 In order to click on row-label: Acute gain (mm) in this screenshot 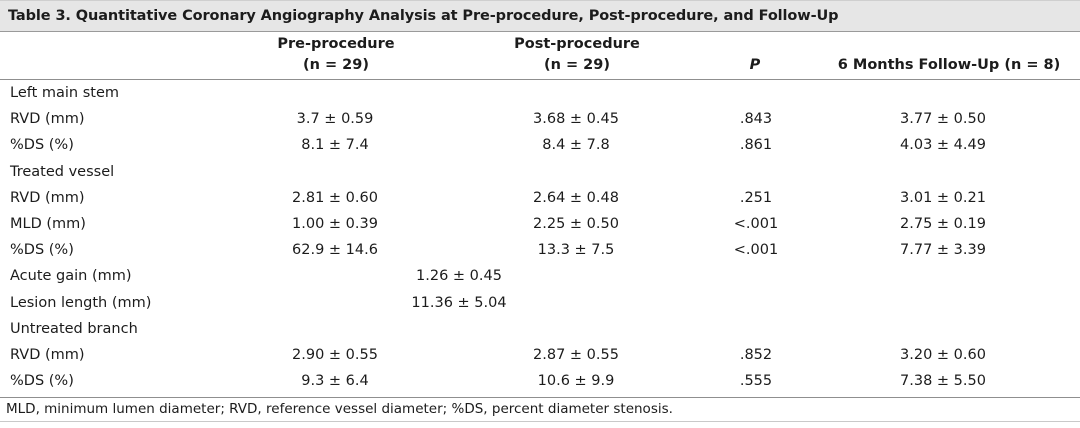, I will do `click(71, 276)`.